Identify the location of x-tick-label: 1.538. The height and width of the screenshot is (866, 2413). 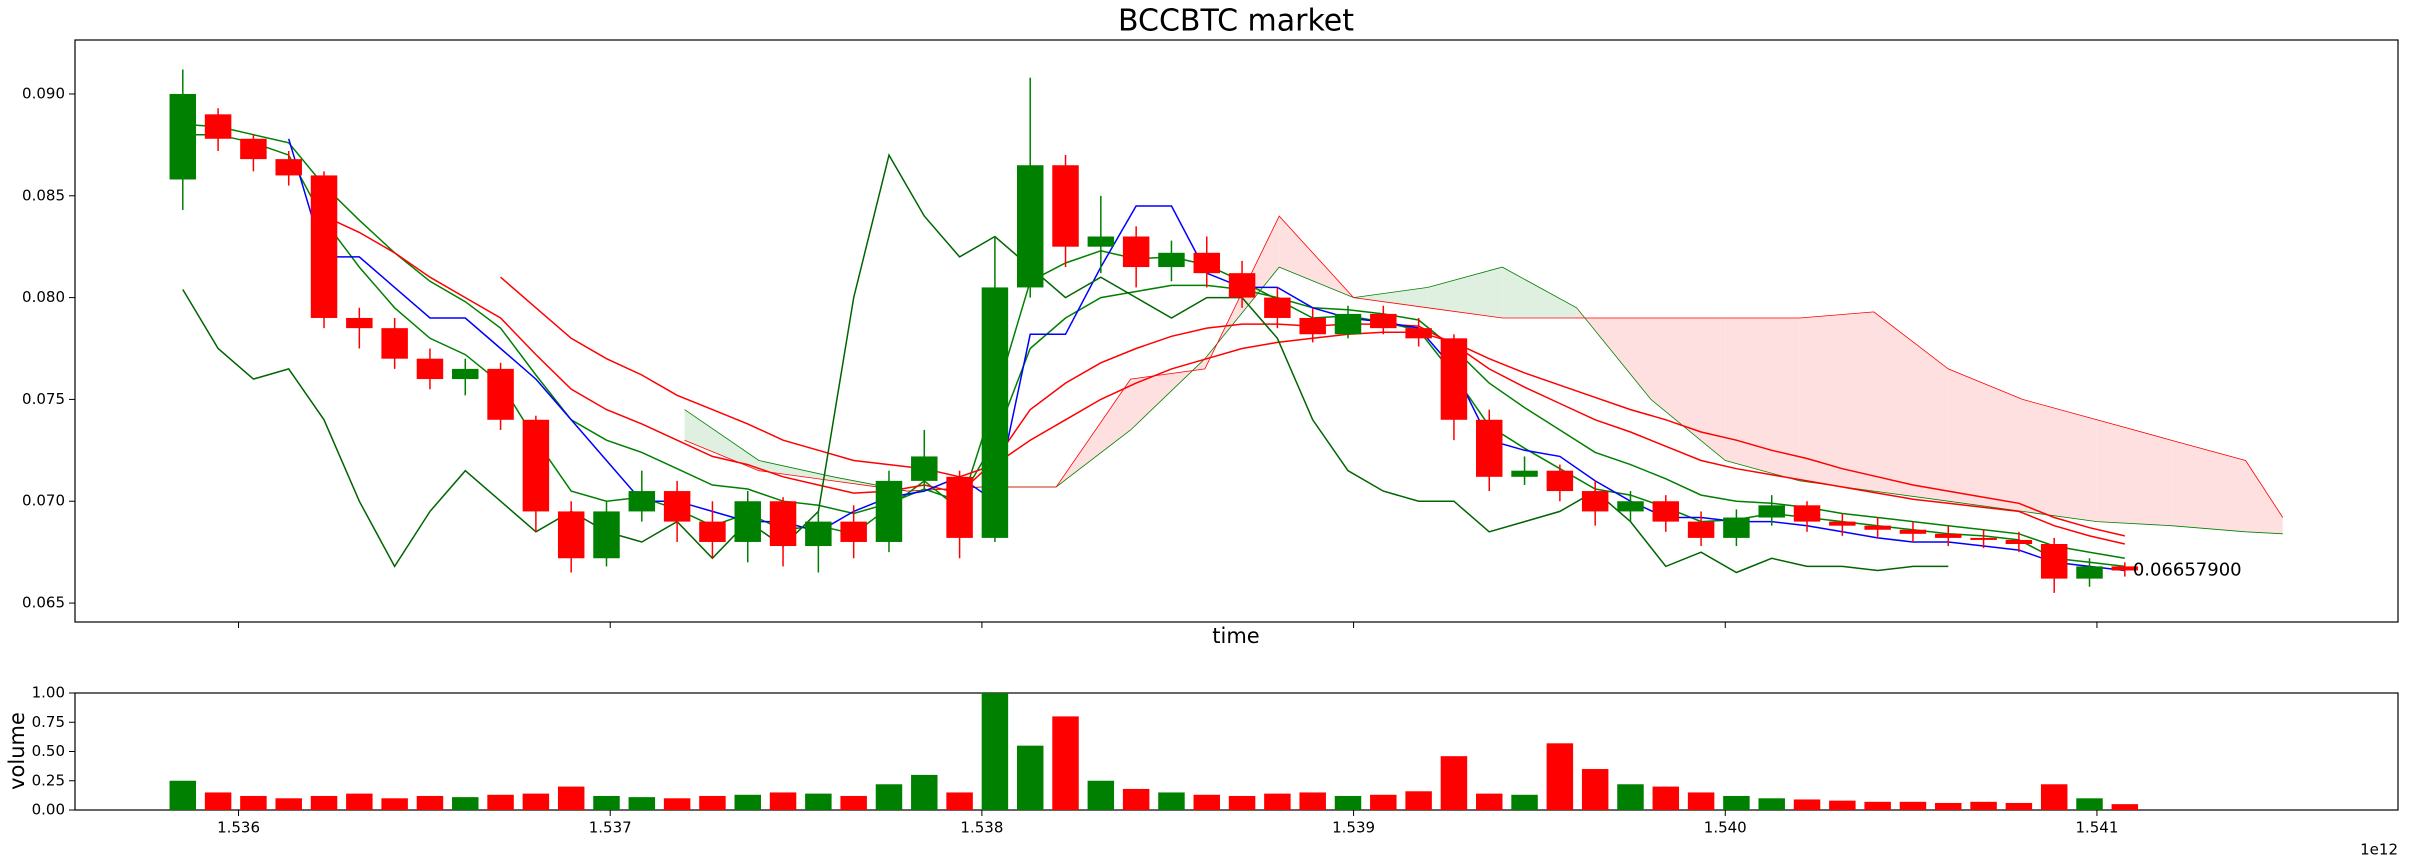
(981, 828).